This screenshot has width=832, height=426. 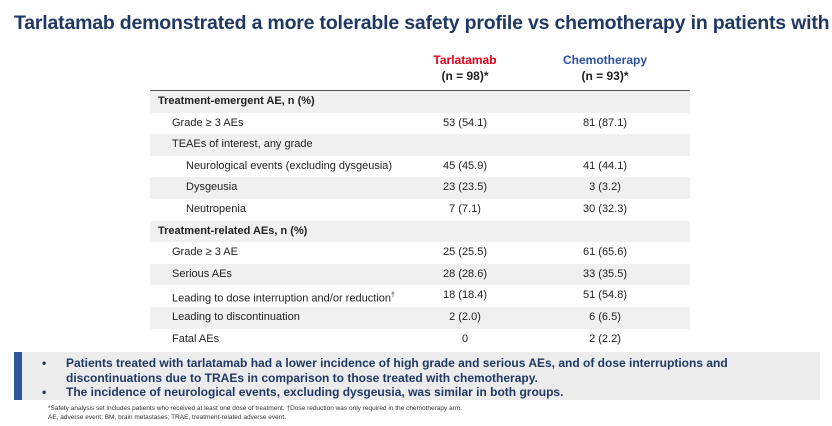 What do you see at coordinates (465, 76) in the screenshot?
I see `column-n: (n = 98)*` at bounding box center [465, 76].